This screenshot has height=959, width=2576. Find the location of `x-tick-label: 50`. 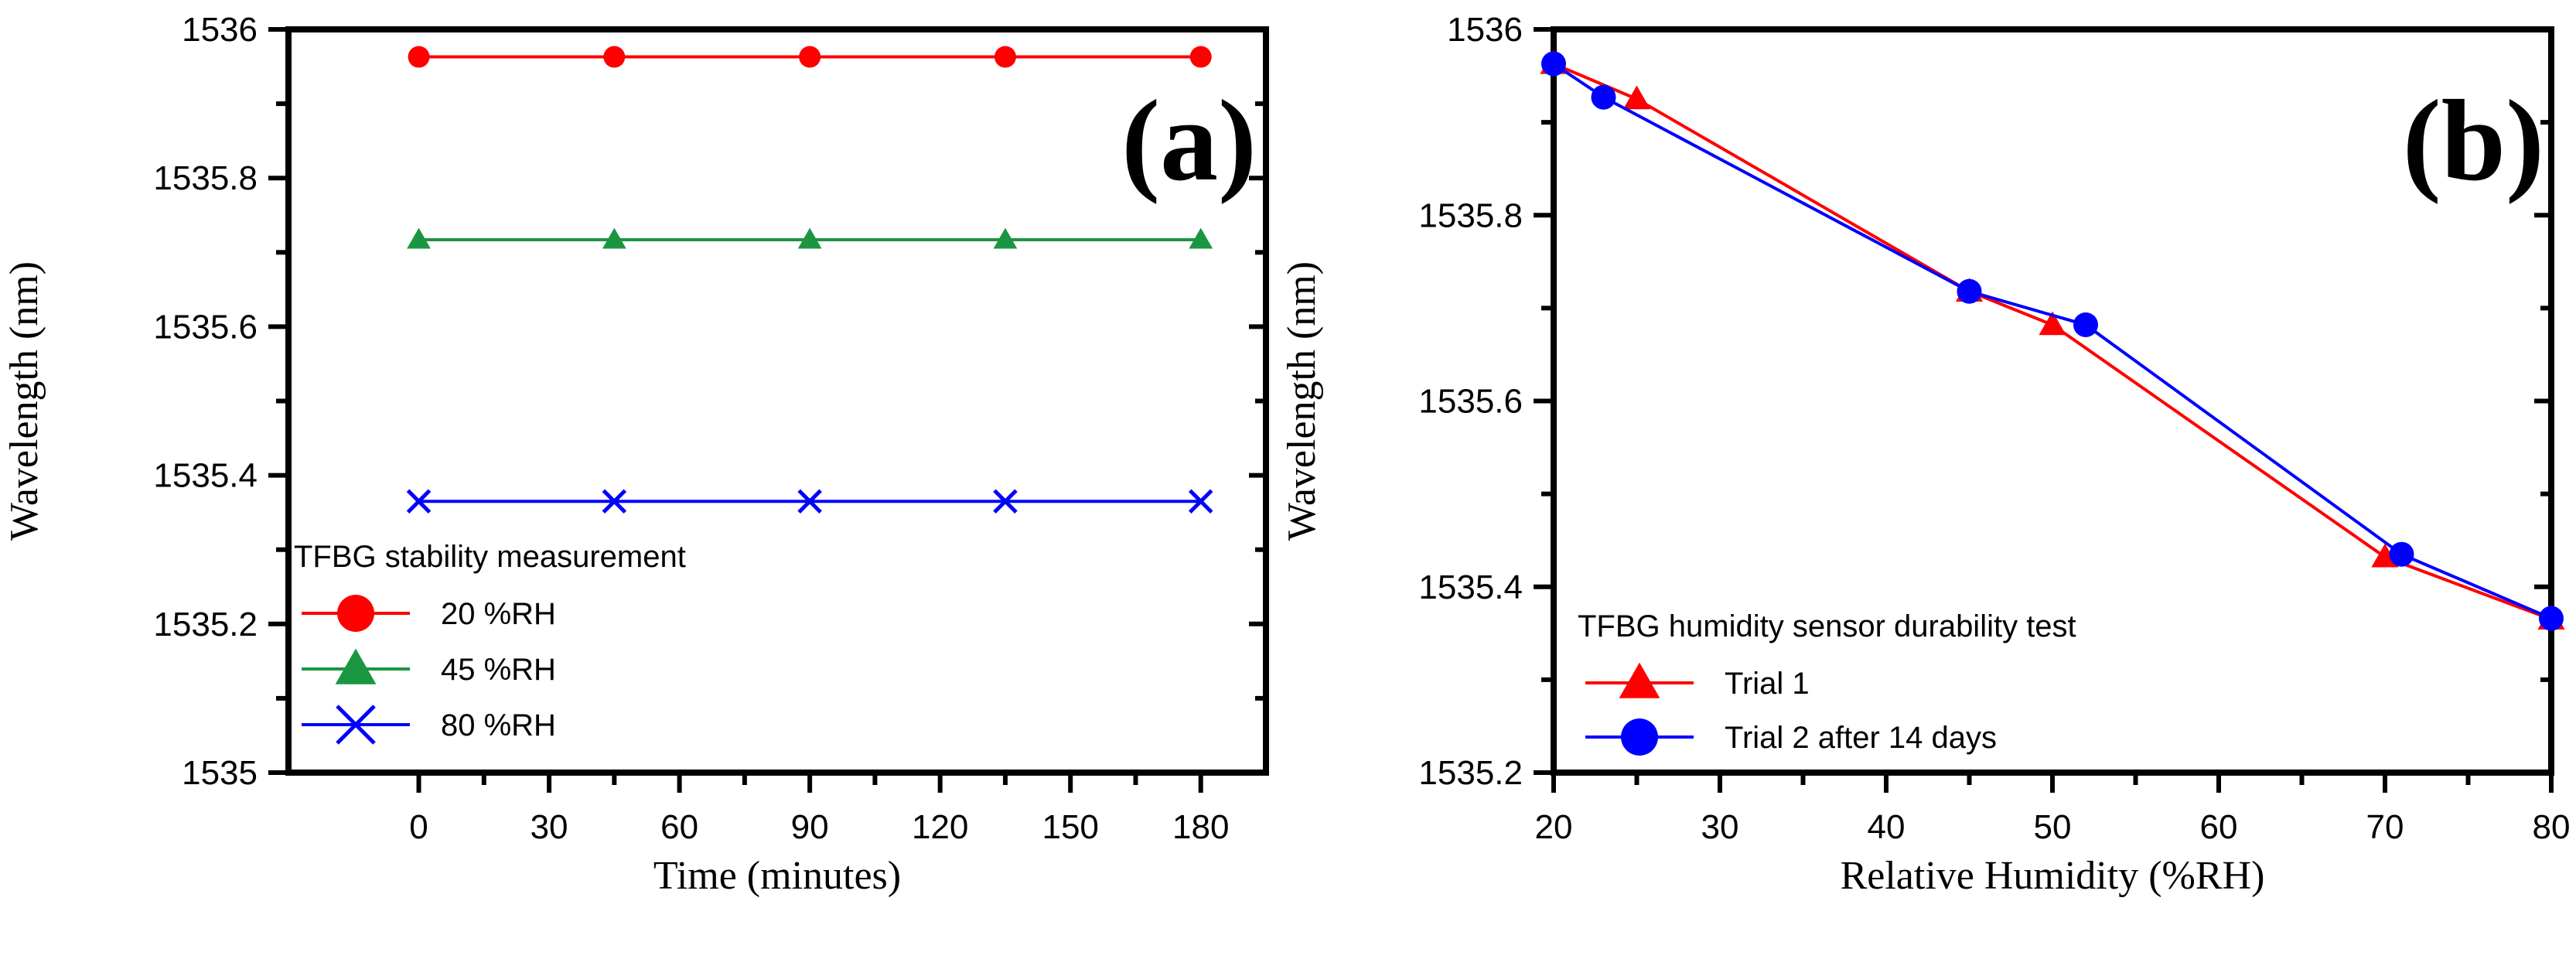

x-tick-label: 50 is located at coordinates (2053, 827).